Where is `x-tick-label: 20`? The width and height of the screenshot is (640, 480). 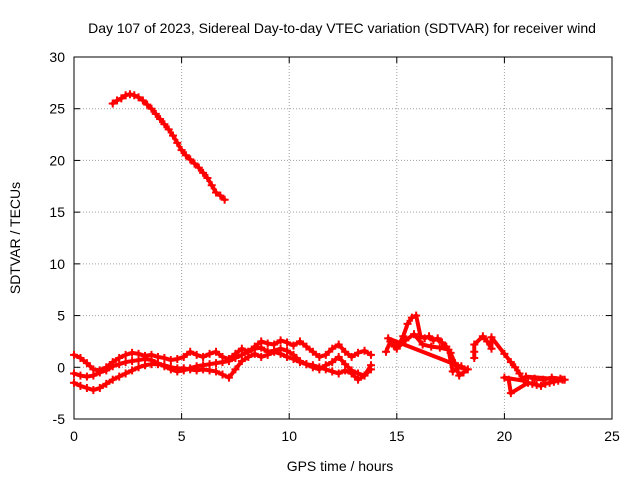
x-tick-label: 20 is located at coordinates (505, 436).